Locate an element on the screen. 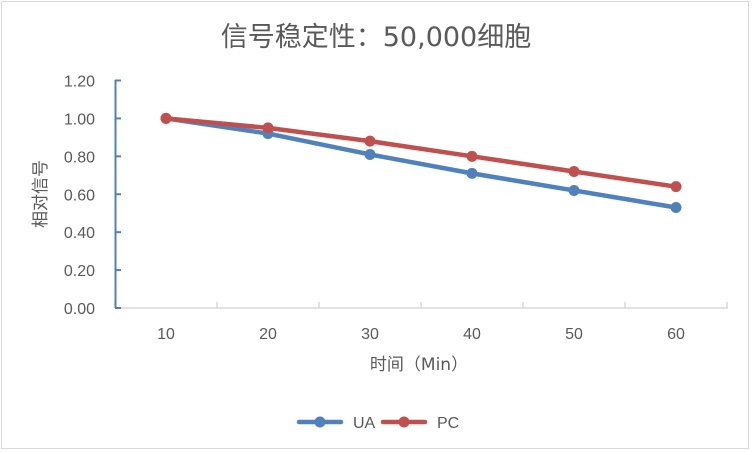 The width and height of the screenshot is (752, 452). y-axis-tick-marks is located at coordinates (118, 194).